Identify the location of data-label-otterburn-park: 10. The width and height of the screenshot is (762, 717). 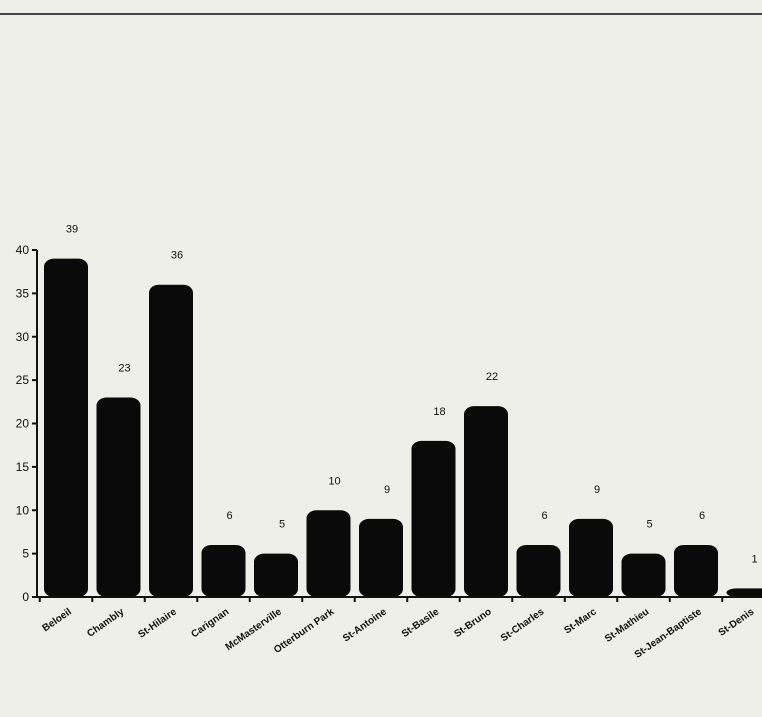
(334, 481).